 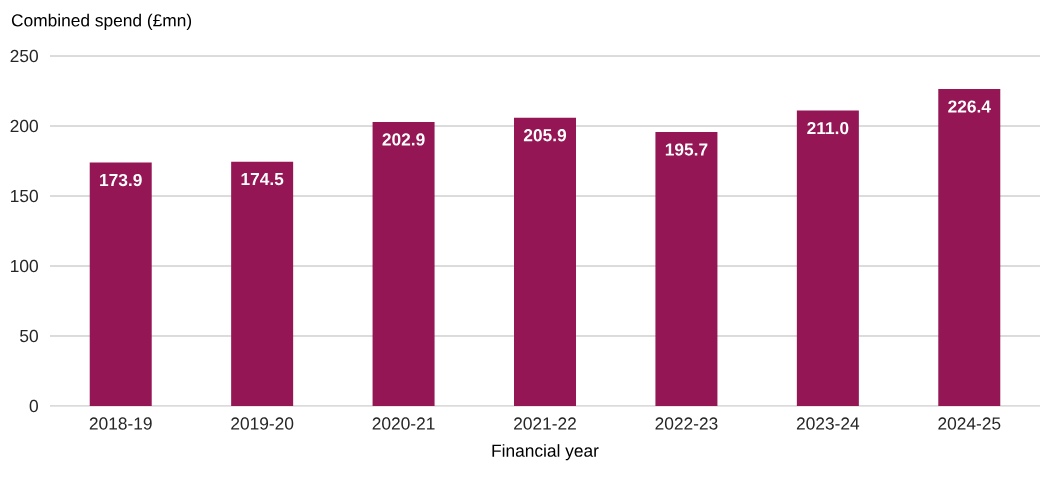 What do you see at coordinates (24, 196) in the screenshot?
I see `y-tick-label: 150` at bounding box center [24, 196].